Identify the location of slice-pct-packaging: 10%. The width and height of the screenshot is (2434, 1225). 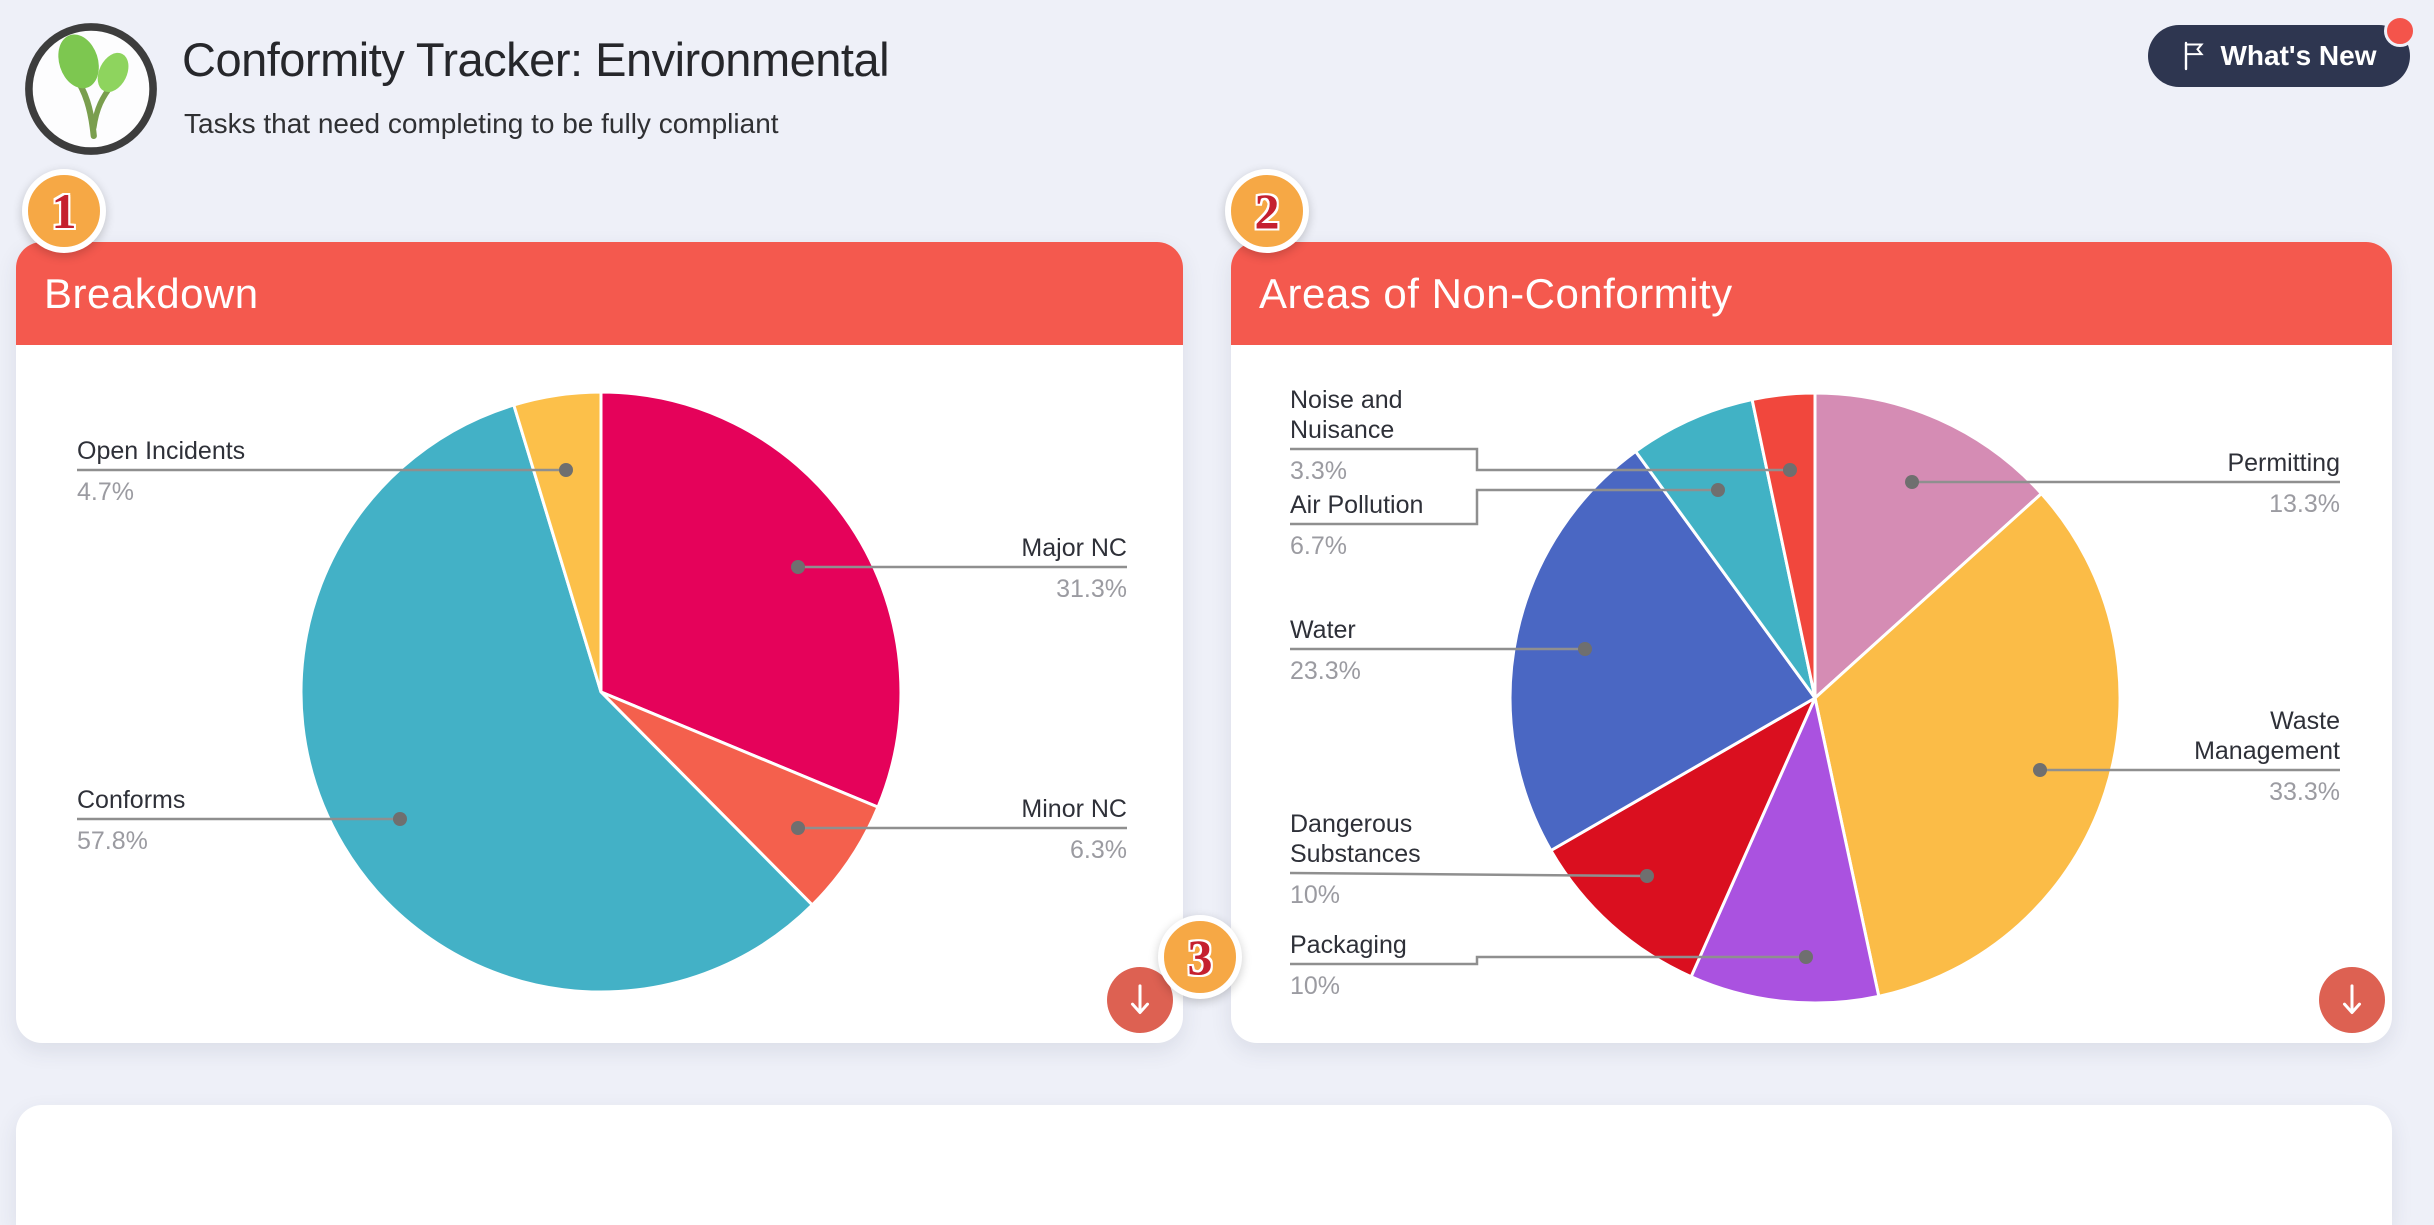
(1315, 986).